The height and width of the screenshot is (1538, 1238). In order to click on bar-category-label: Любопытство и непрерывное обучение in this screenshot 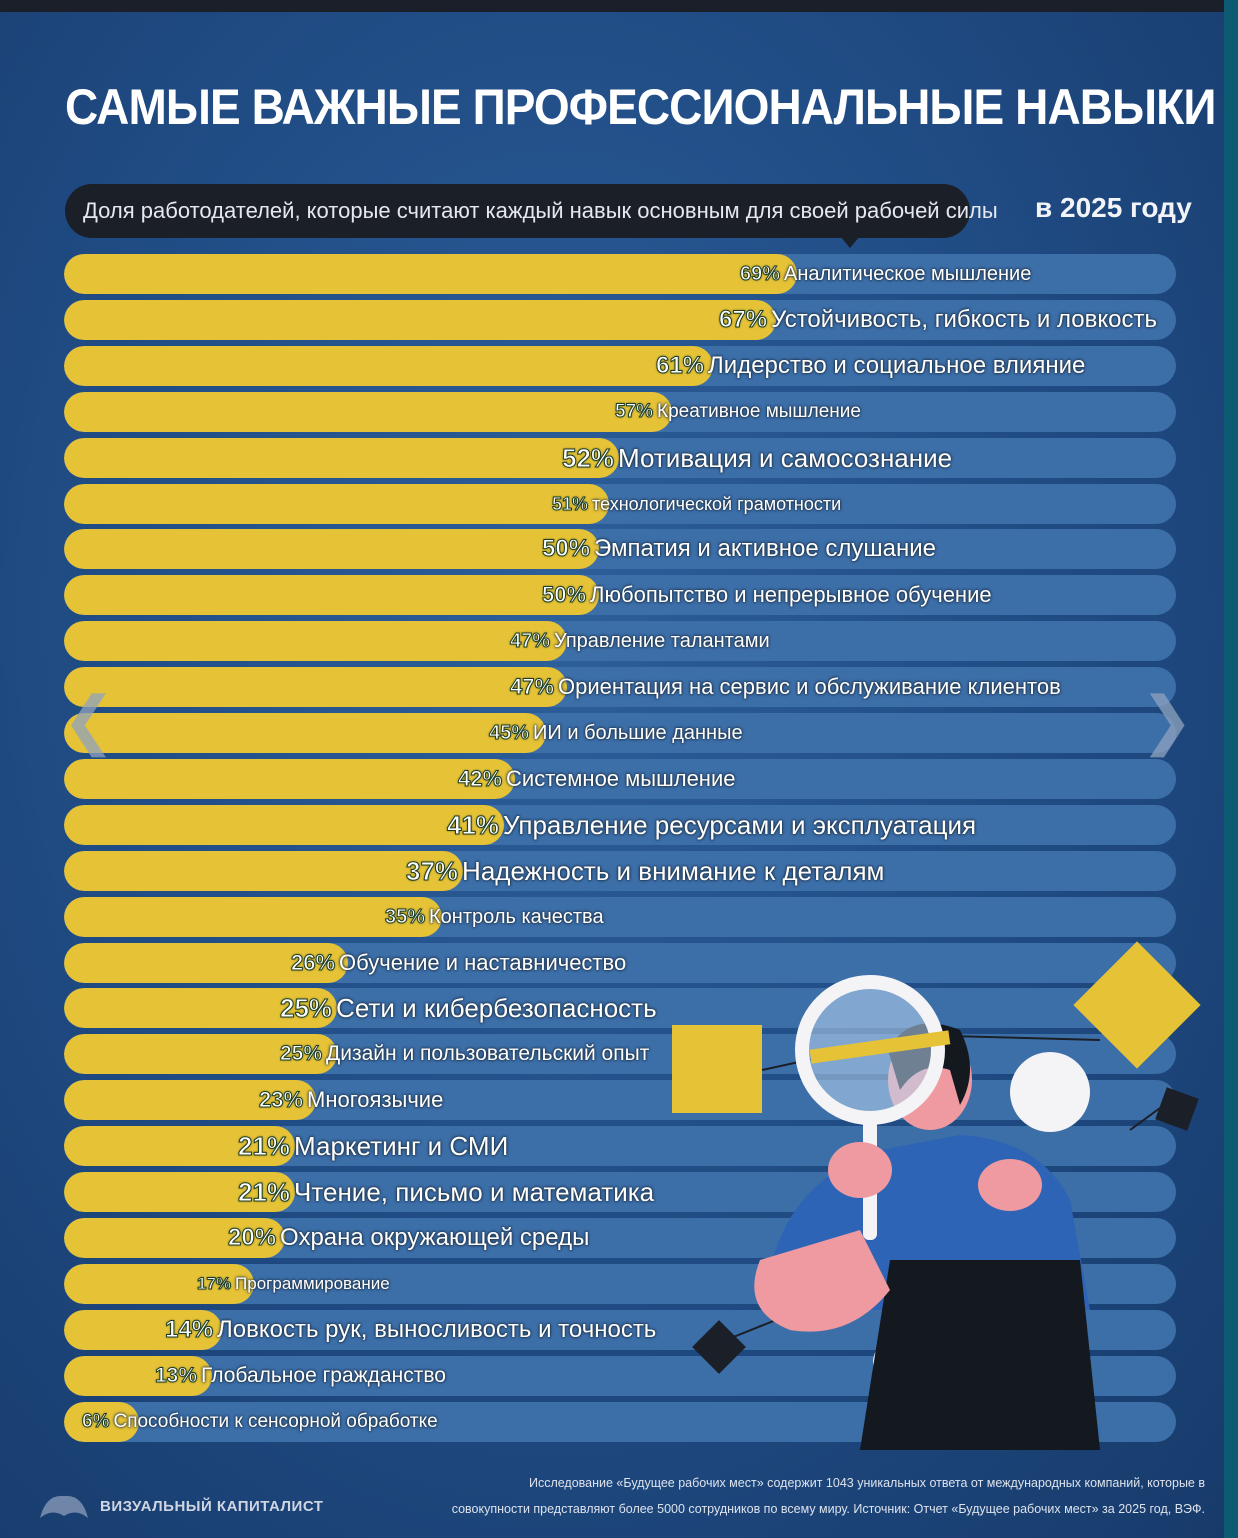, I will do `click(791, 594)`.